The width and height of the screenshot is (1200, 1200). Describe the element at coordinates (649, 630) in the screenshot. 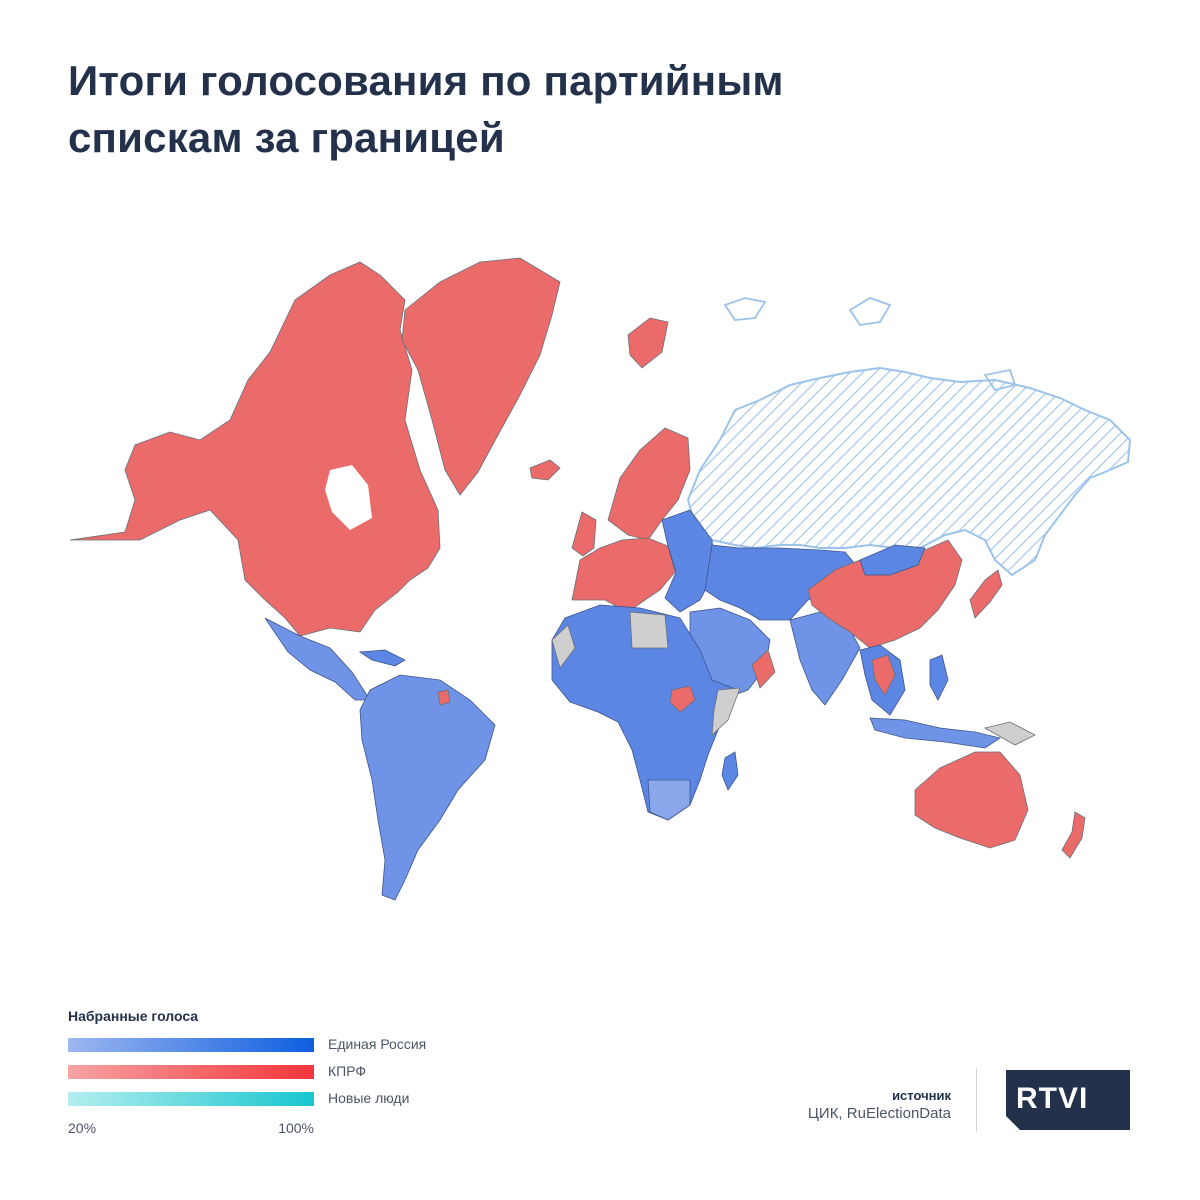

I see `map-libya` at that location.